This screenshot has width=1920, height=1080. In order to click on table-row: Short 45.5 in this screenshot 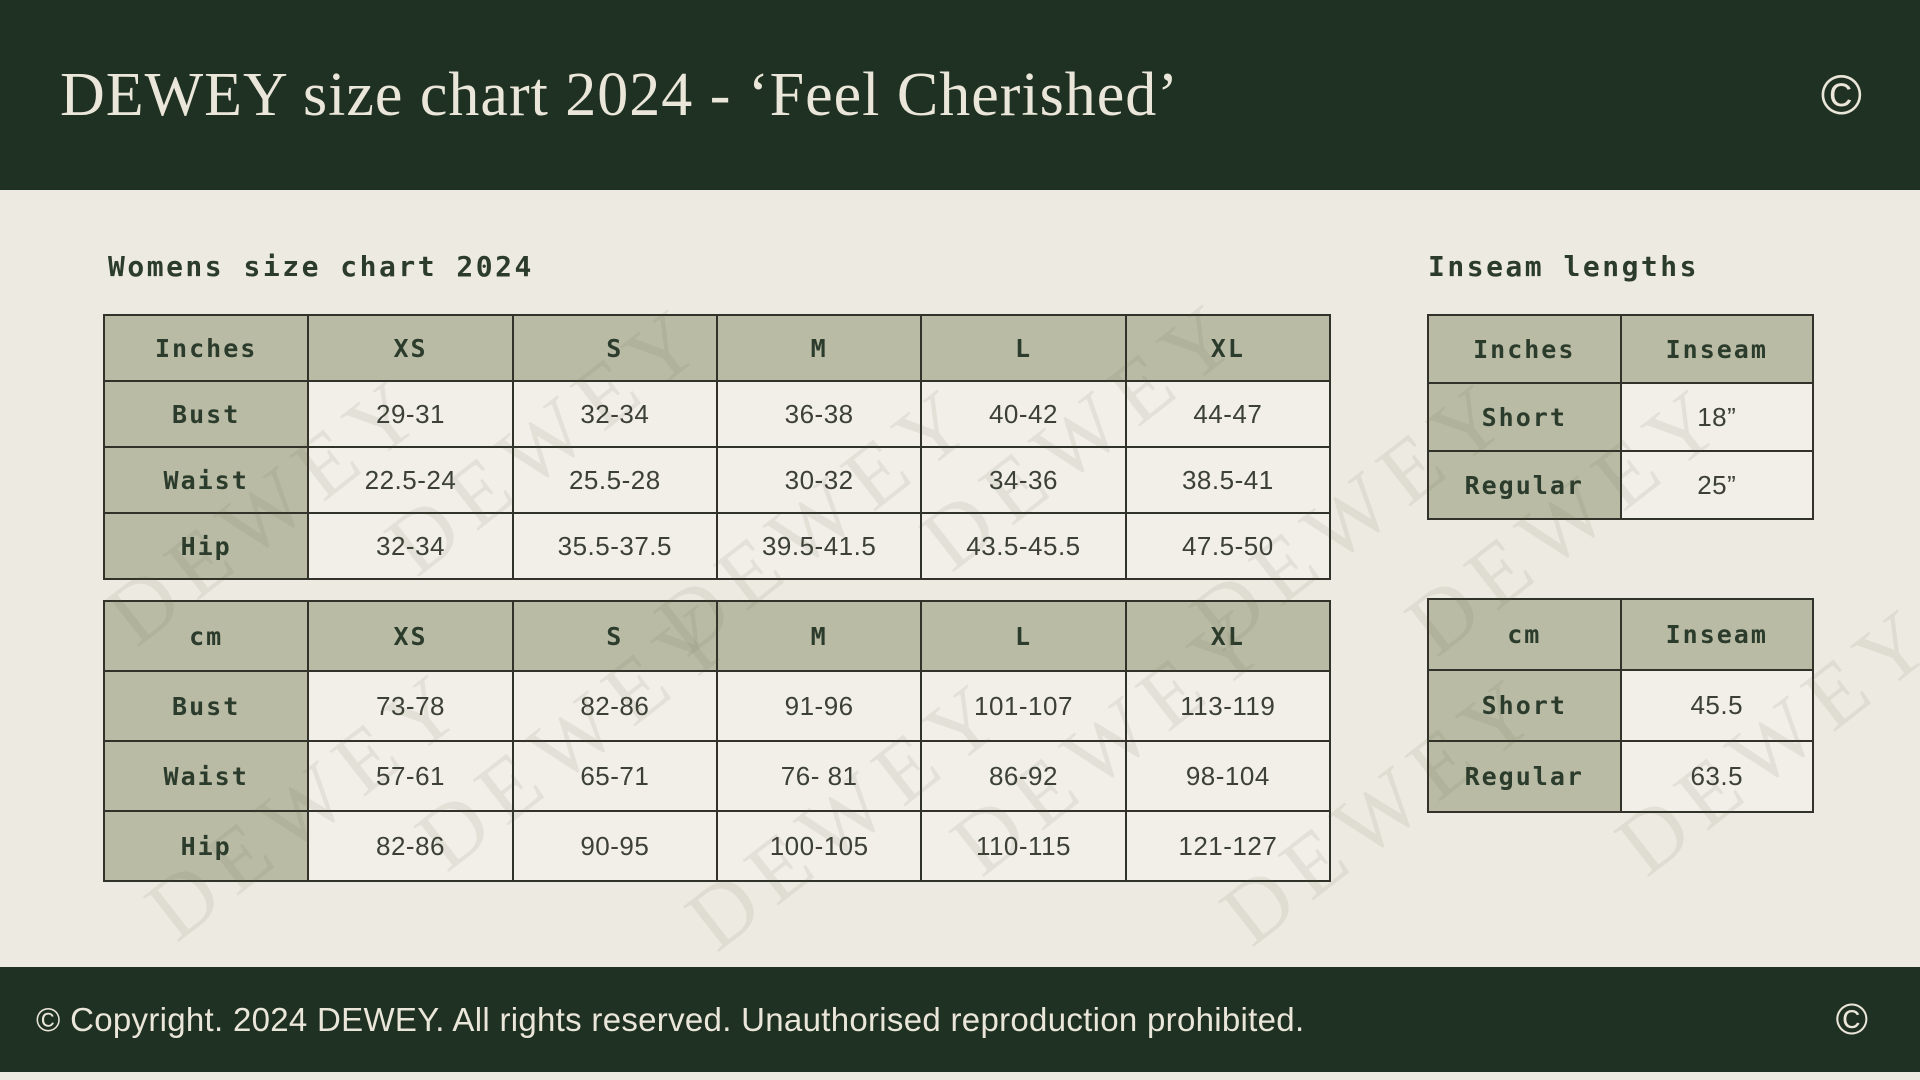, I will do `click(1620, 705)`.